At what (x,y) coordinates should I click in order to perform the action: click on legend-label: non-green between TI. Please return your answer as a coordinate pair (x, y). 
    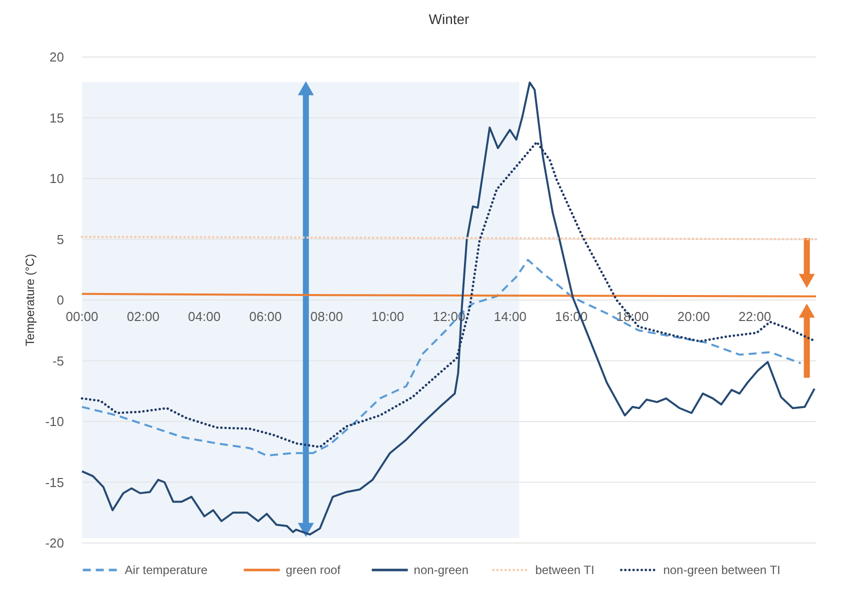
    Looking at the image, I should click on (721, 570).